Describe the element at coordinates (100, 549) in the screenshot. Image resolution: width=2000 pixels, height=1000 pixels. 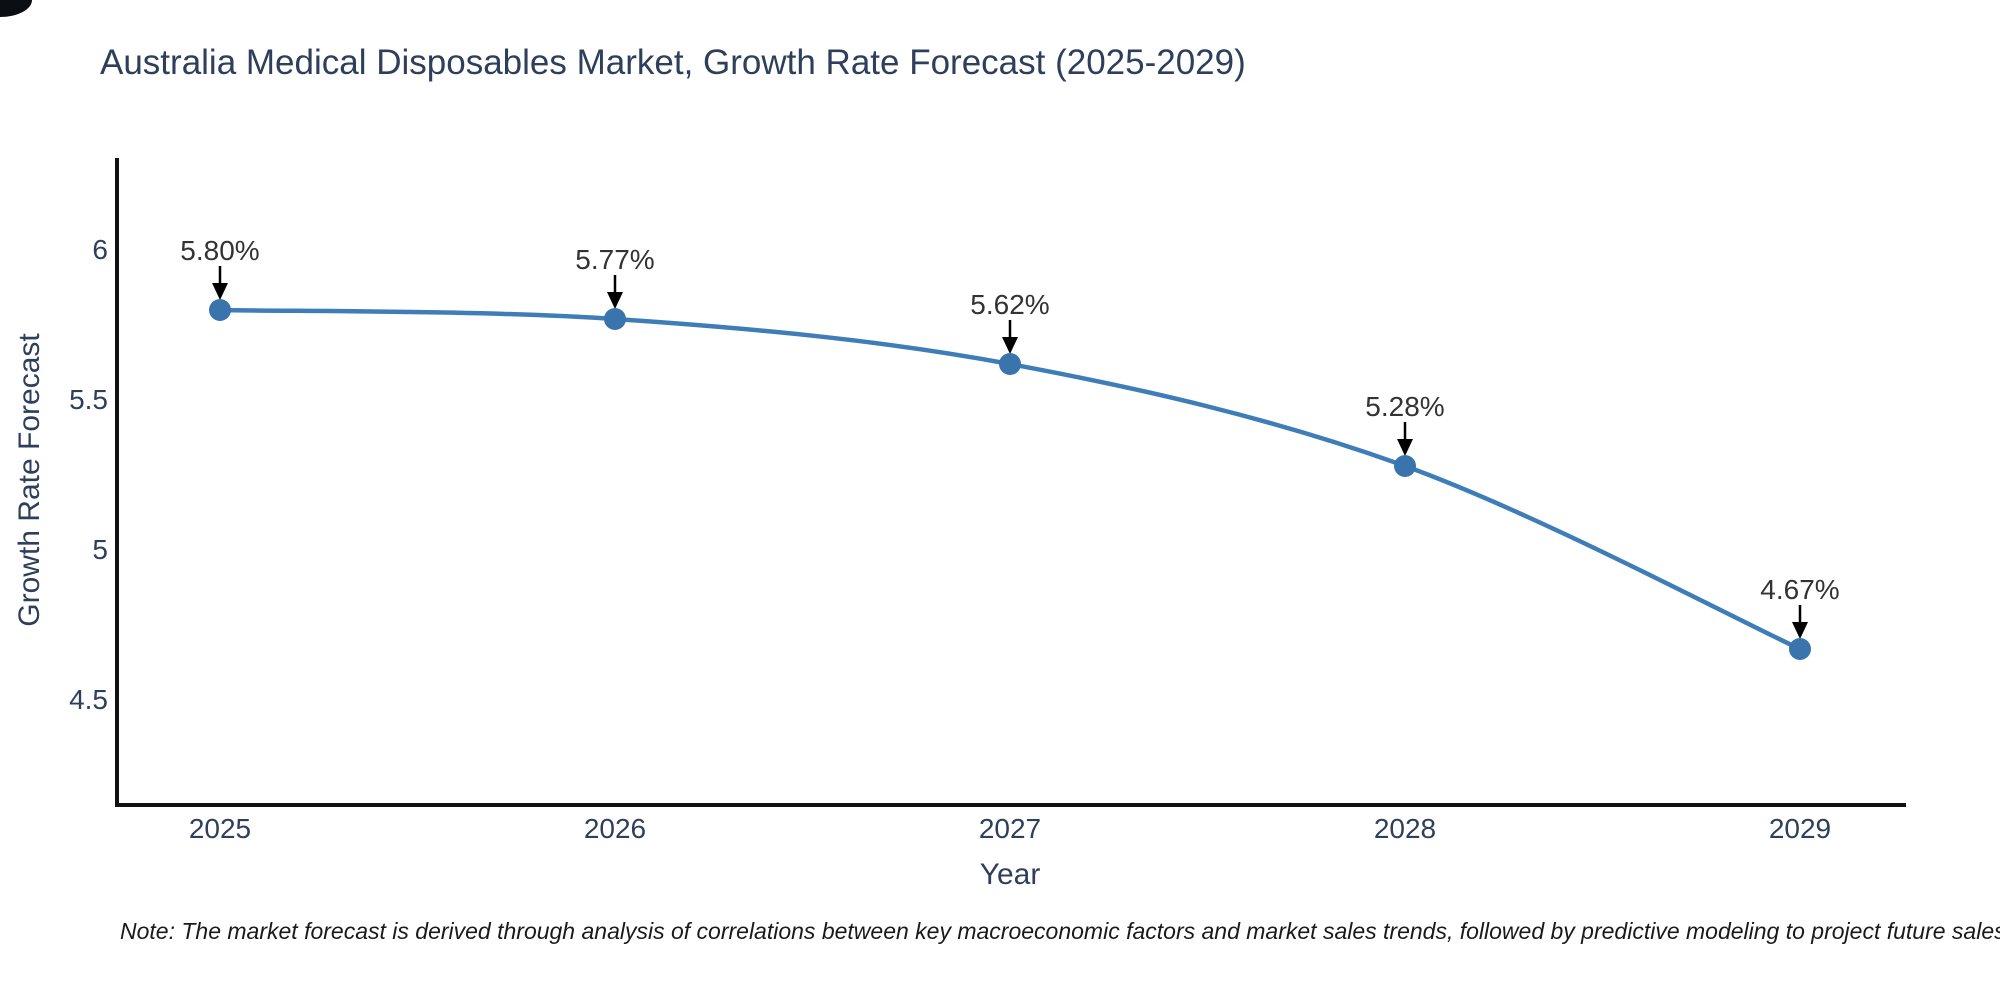
I see `y-tick-label: 5` at that location.